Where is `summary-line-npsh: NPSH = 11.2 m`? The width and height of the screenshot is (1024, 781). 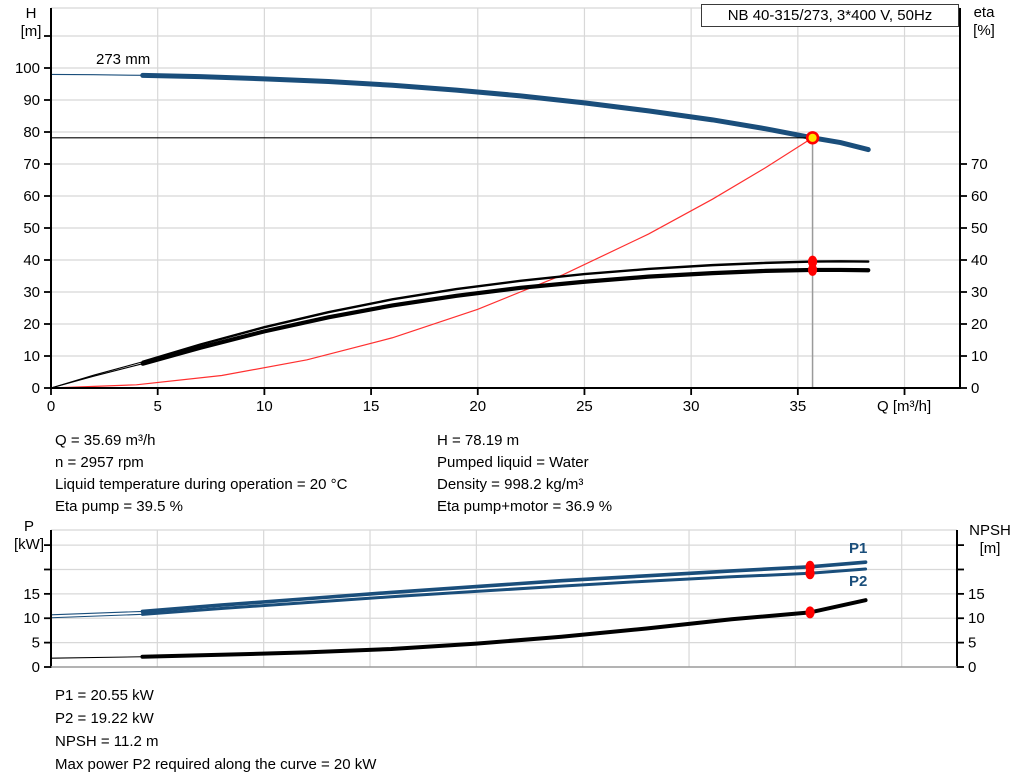 summary-line-npsh: NPSH = 11.2 m is located at coordinates (107, 741).